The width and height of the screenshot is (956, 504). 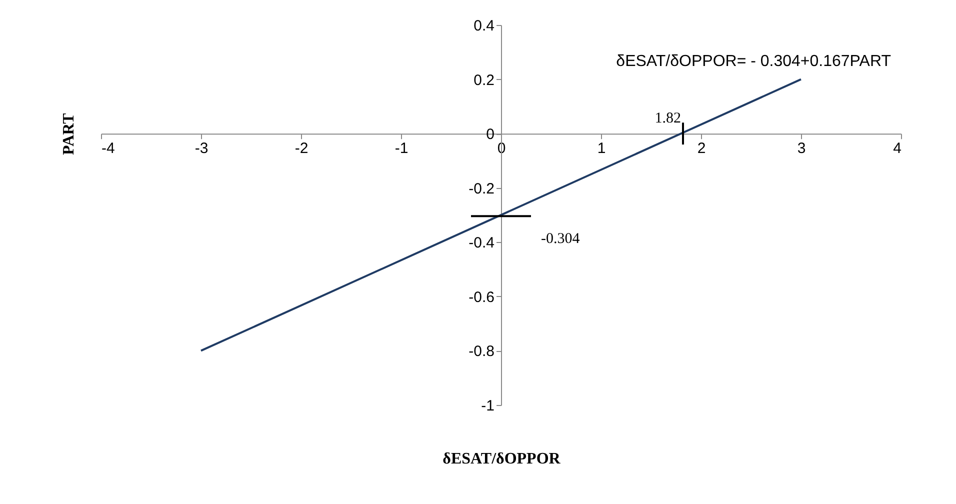 What do you see at coordinates (560, 239) in the screenshot?
I see `annotation: -0.304` at bounding box center [560, 239].